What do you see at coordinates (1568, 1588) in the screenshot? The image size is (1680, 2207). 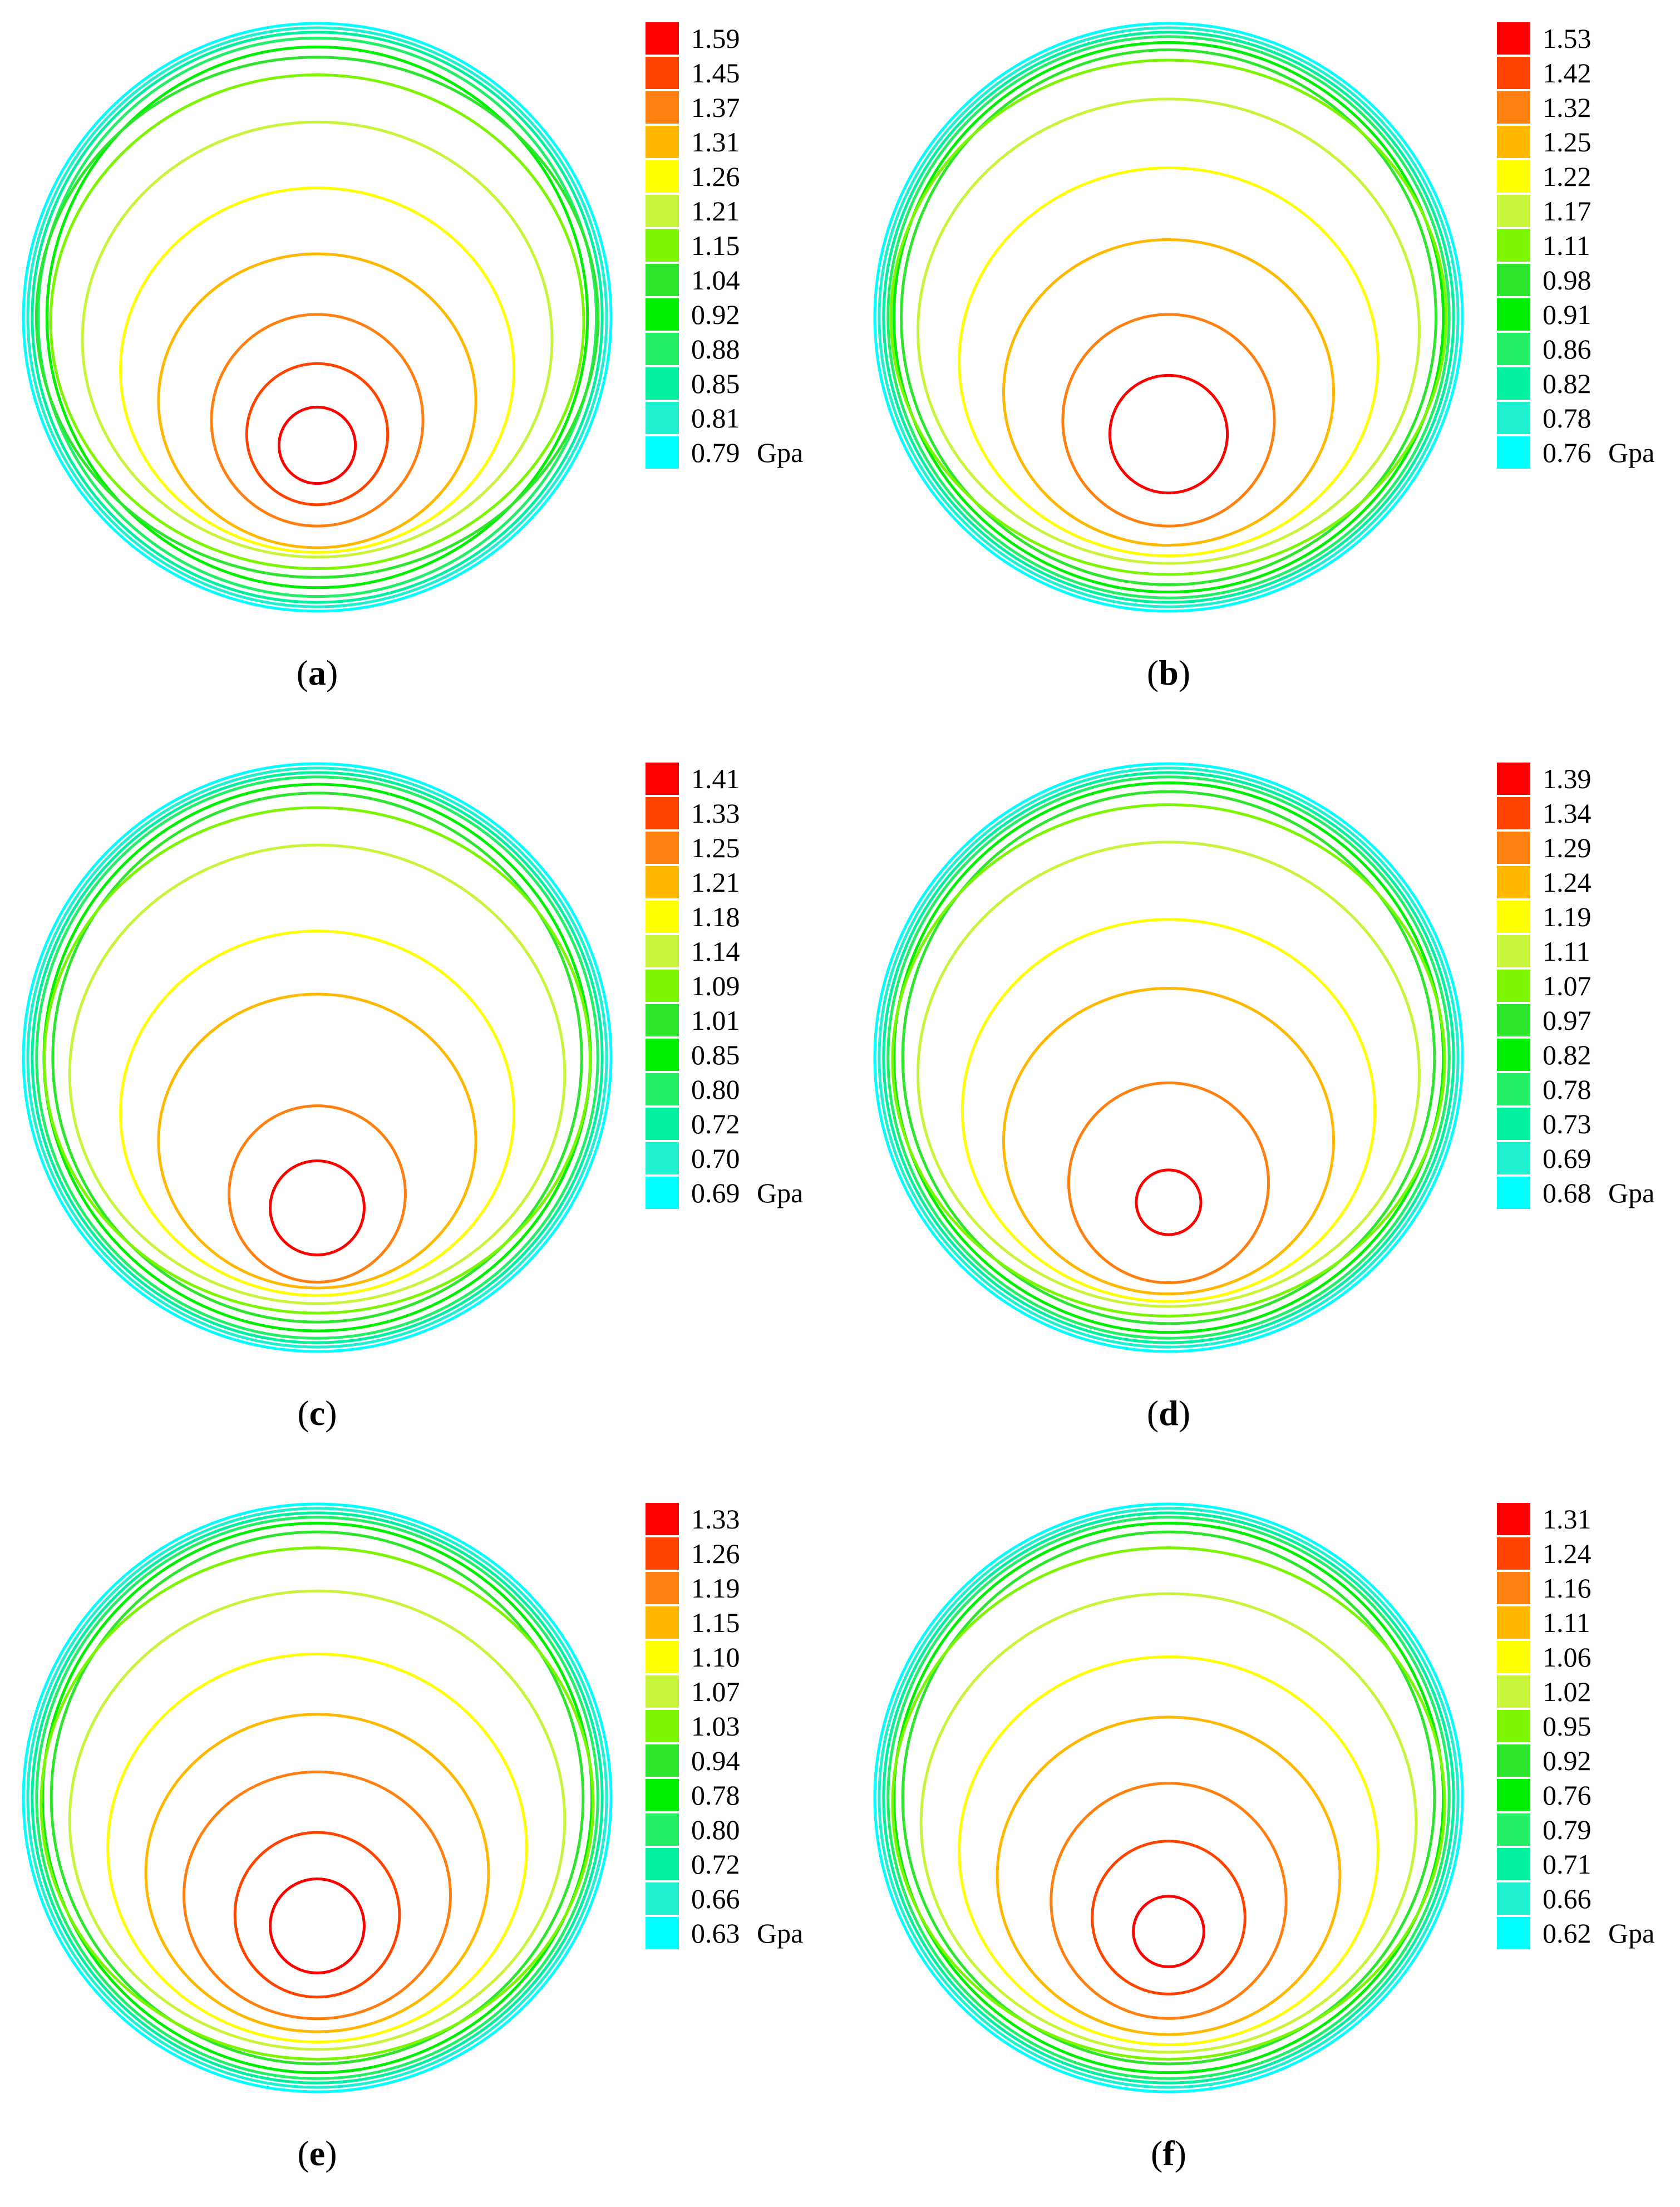 I see `legend-label: 1.16` at bounding box center [1568, 1588].